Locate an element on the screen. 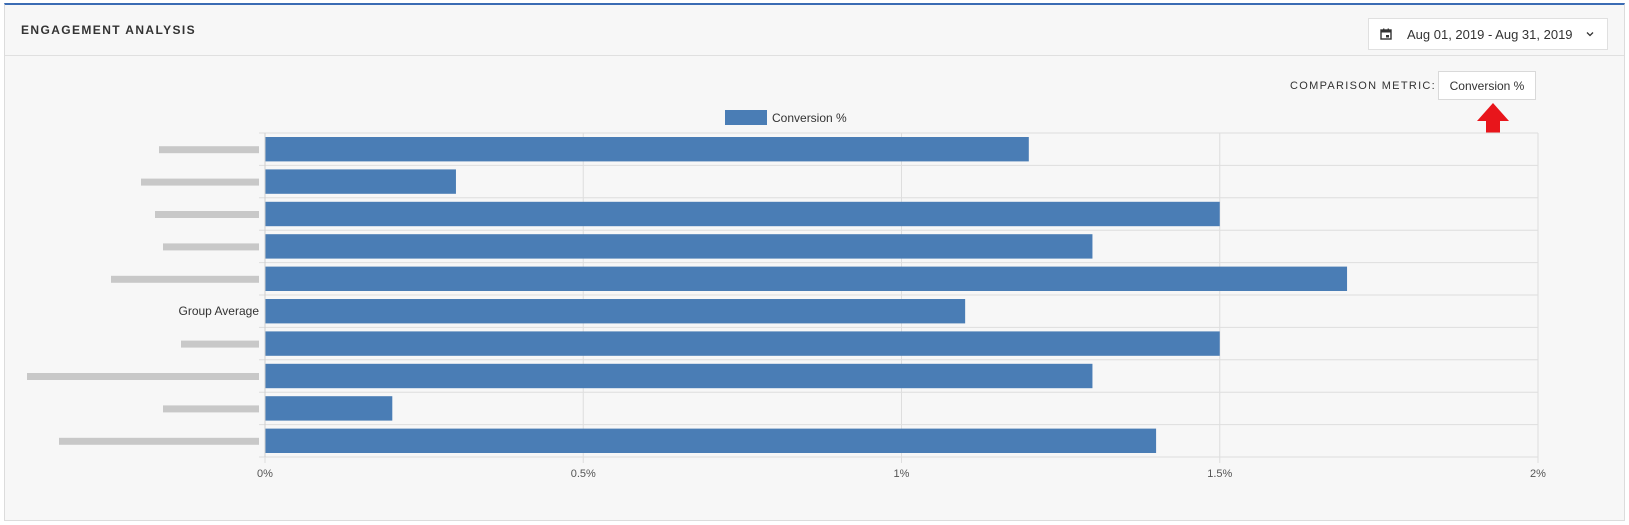 The height and width of the screenshot is (525, 1629). date-range-text: Aug 01, 2019 - Aug 31, 2019 is located at coordinates (1490, 34).